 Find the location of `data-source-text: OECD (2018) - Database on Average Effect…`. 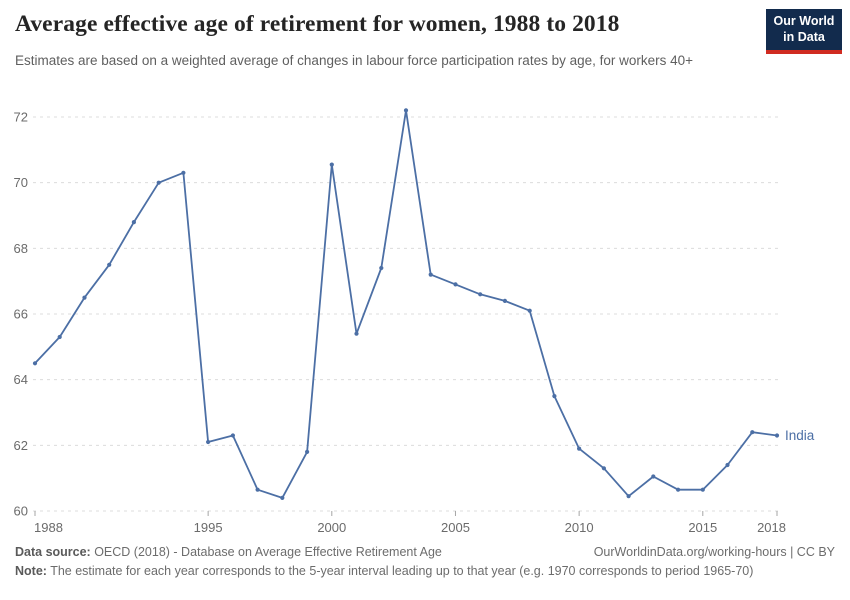

data-source-text: OECD (2018) - Database on Average Effect… is located at coordinates (266, 552).